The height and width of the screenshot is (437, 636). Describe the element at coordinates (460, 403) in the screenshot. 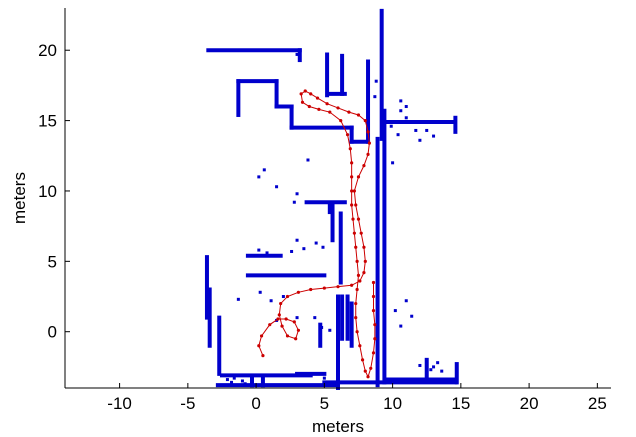

I see `x-tick-label: 15` at that location.